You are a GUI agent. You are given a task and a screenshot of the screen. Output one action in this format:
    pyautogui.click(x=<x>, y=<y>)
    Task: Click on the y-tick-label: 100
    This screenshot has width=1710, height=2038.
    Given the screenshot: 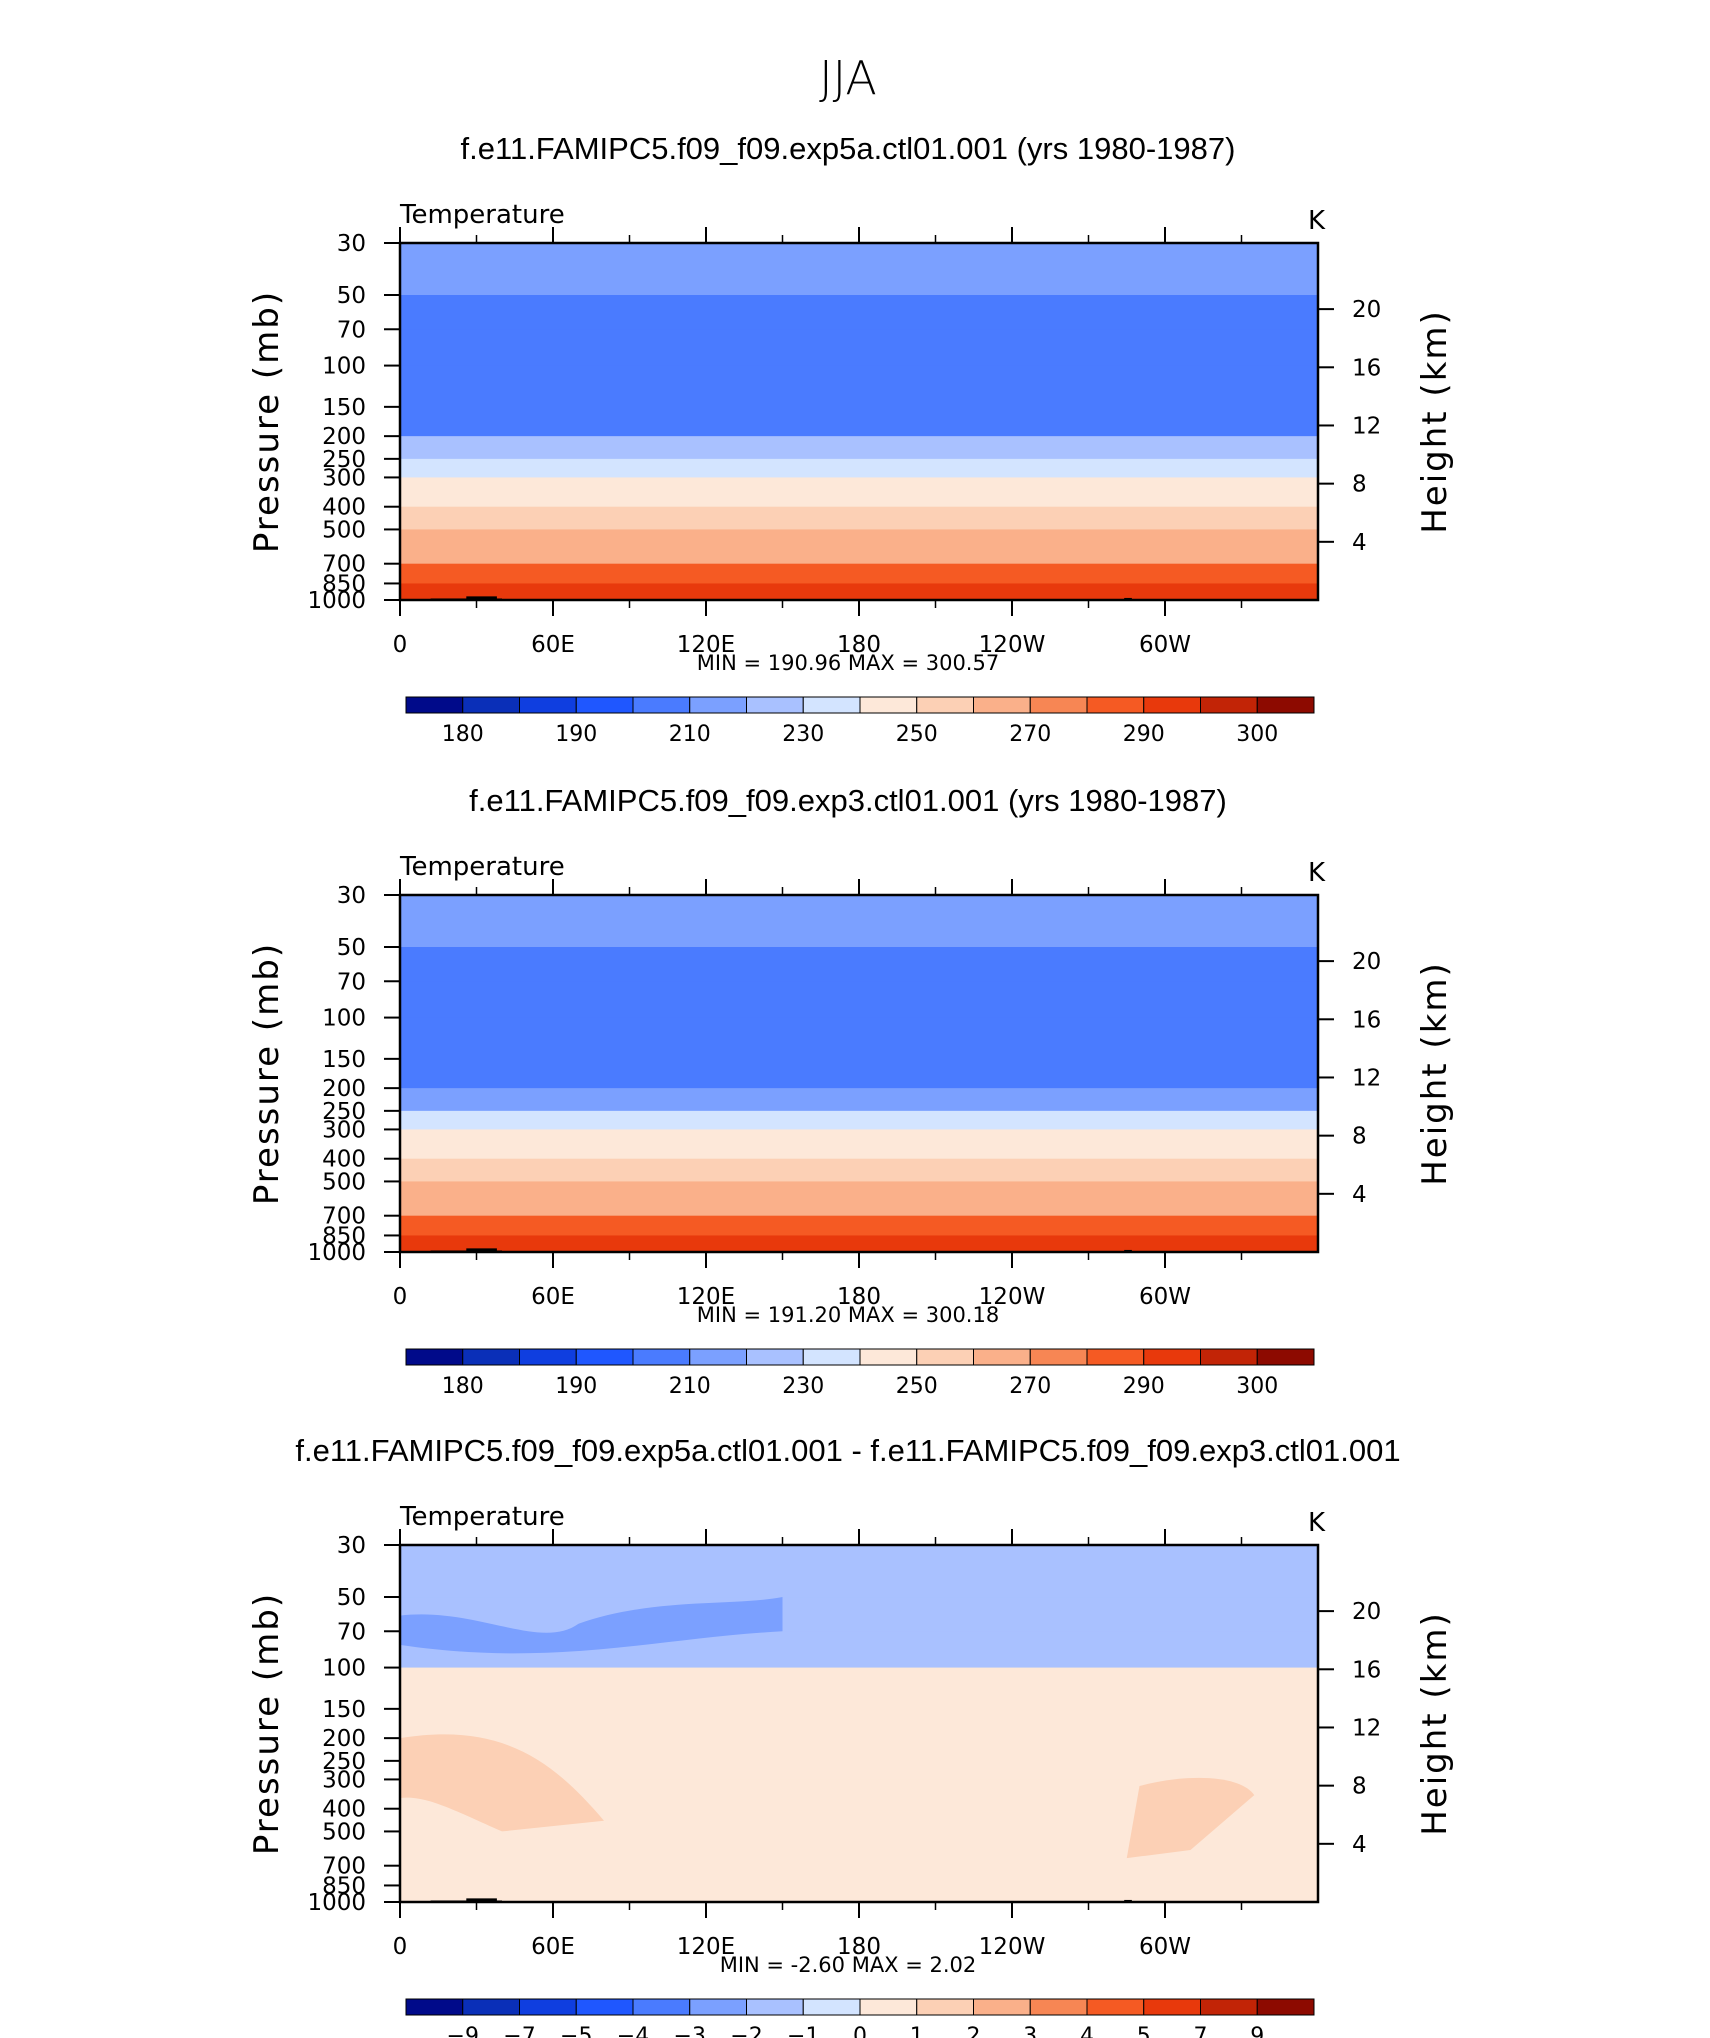 What is the action you would take?
    pyautogui.click(x=344, y=1669)
    